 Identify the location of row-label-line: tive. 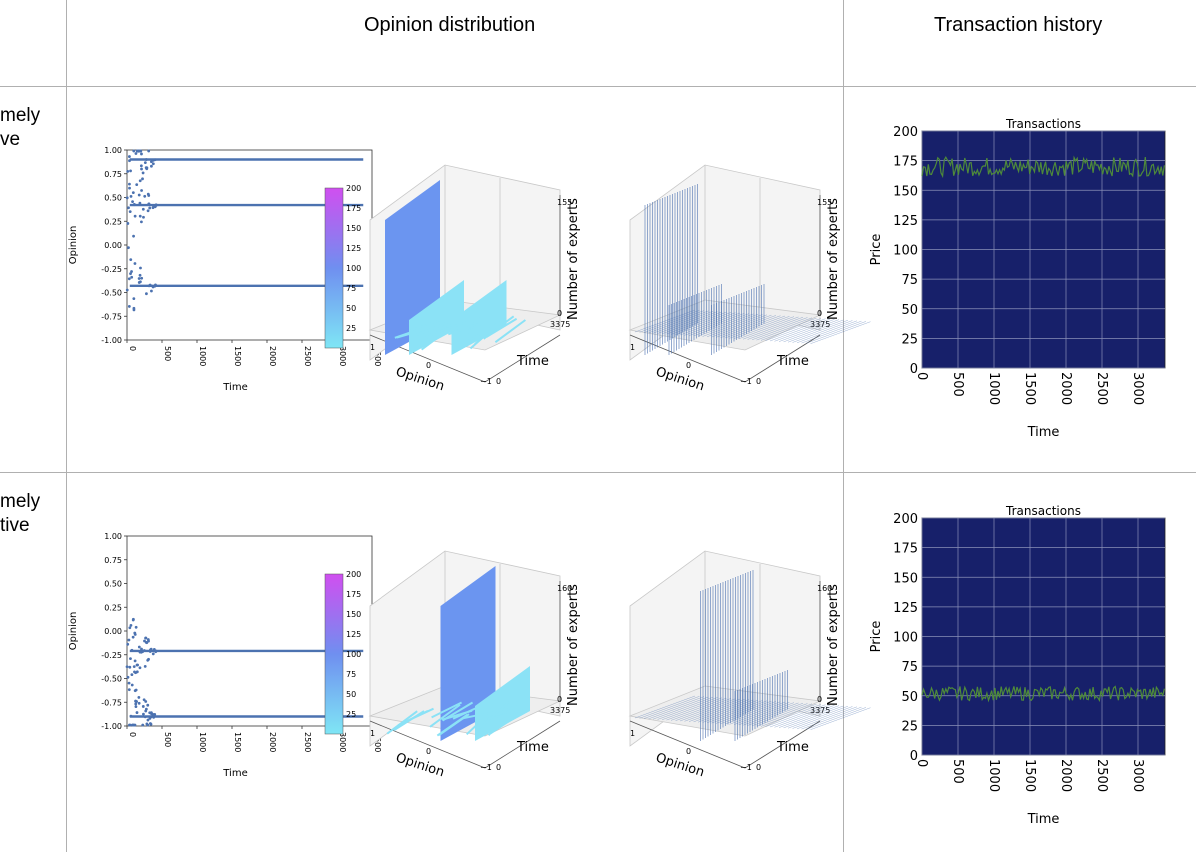
(15, 525).